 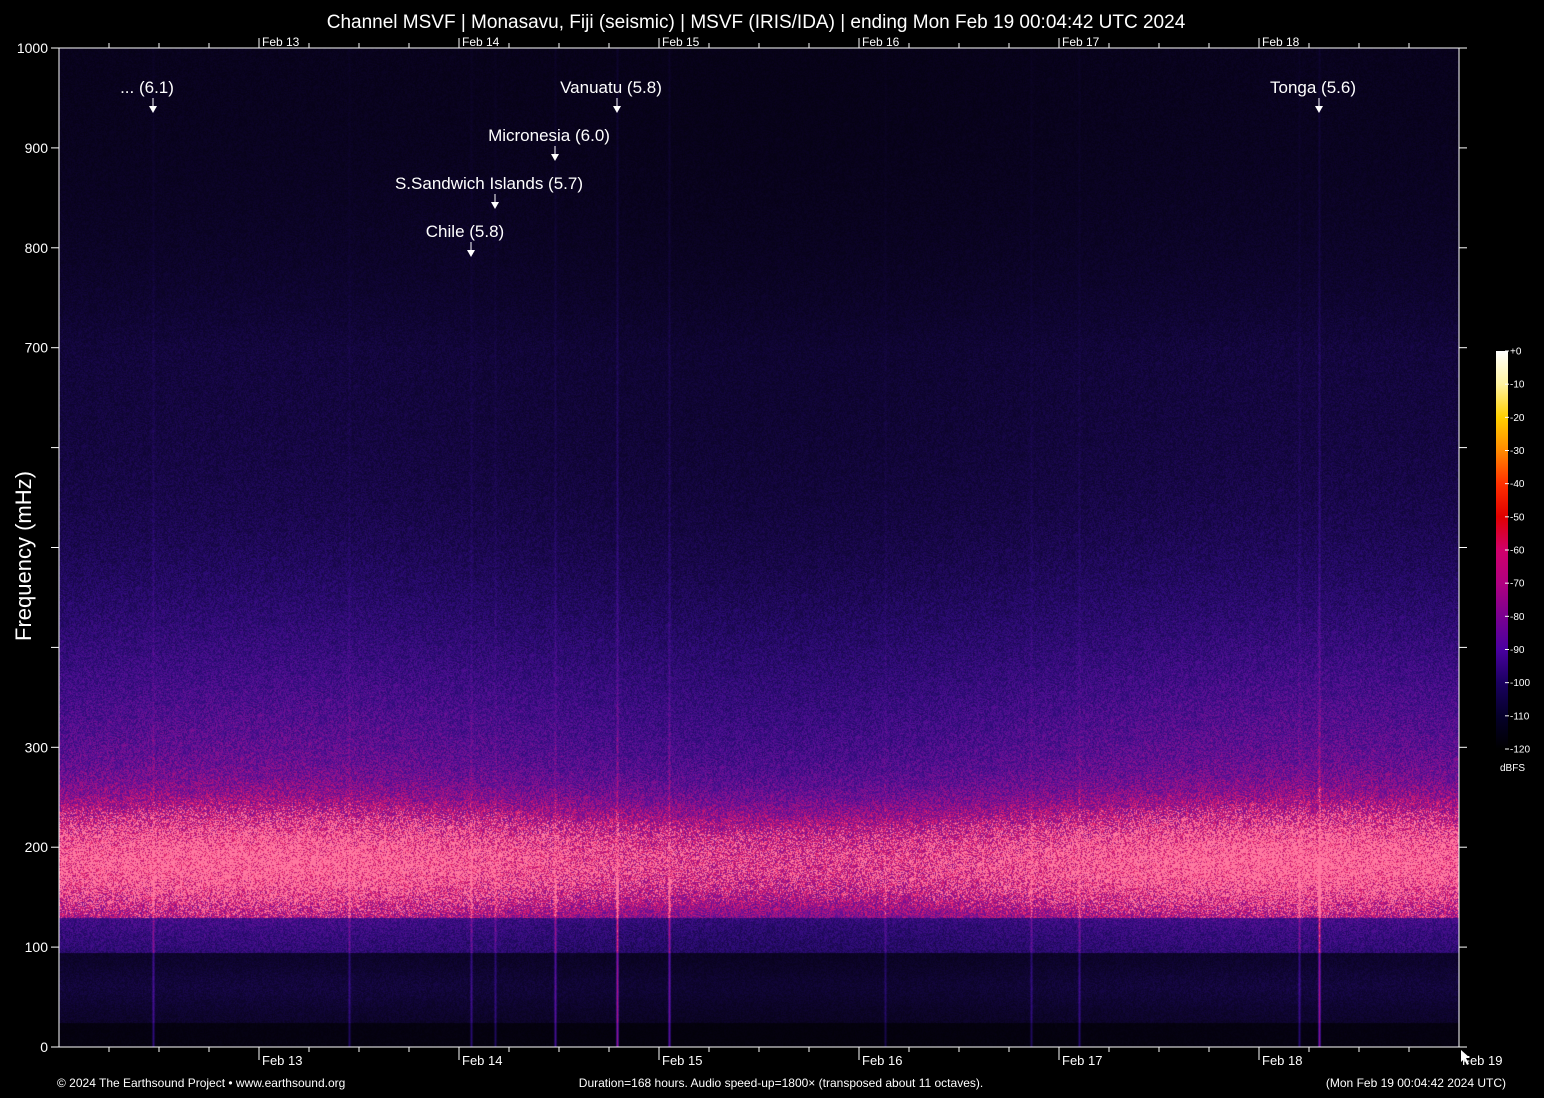 I want to click on x-tick-label-top-4: Feb 16, so click(x=881, y=42).